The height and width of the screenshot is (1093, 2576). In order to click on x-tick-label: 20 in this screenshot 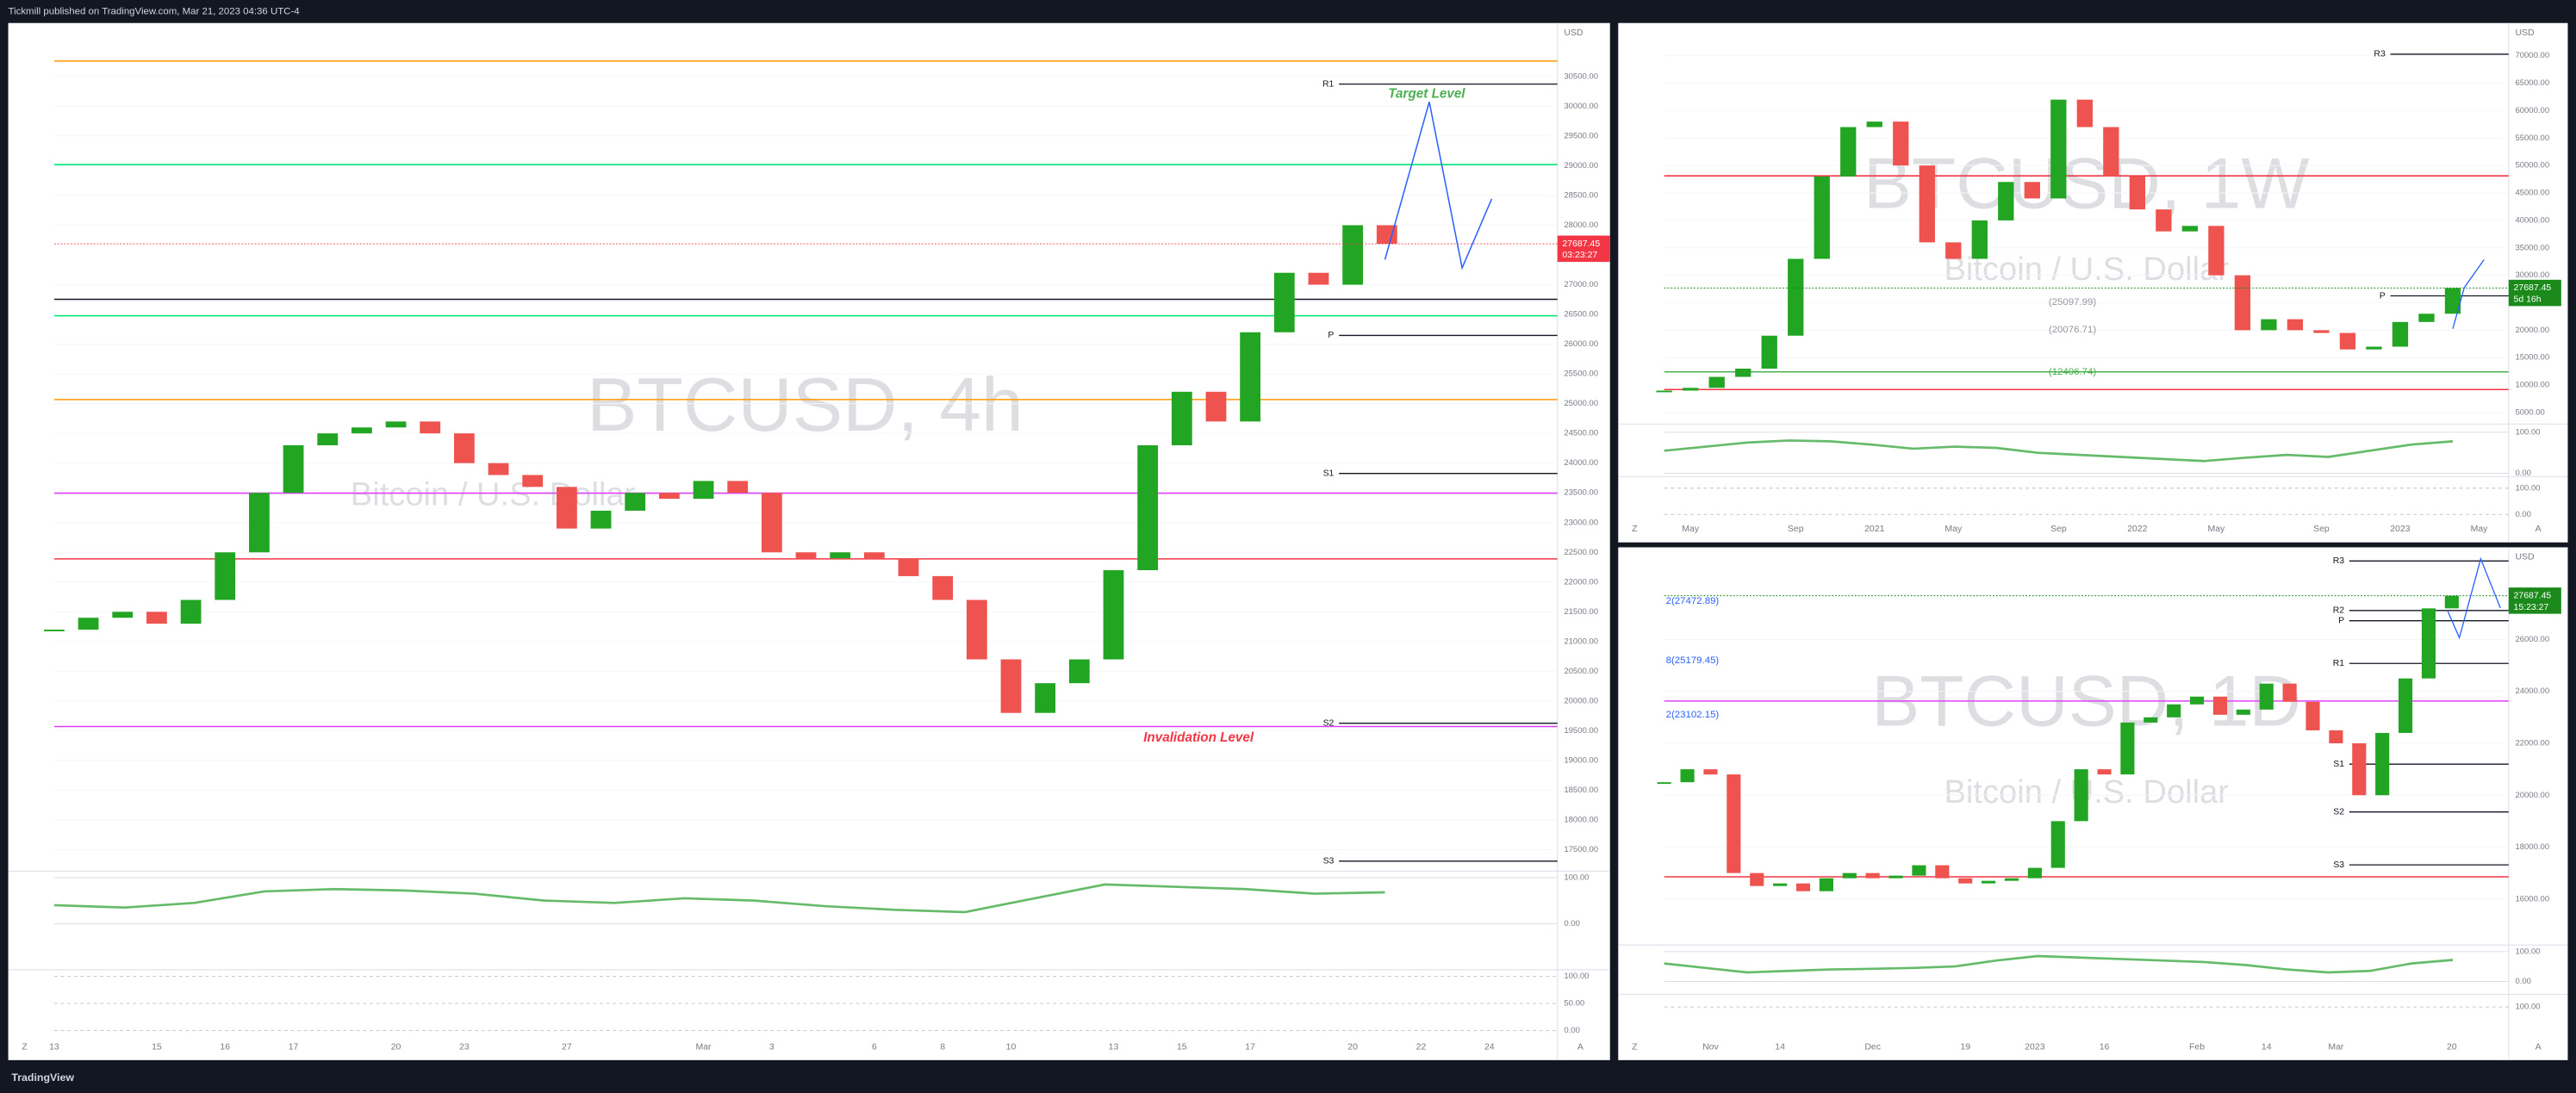, I will do `click(396, 1047)`.